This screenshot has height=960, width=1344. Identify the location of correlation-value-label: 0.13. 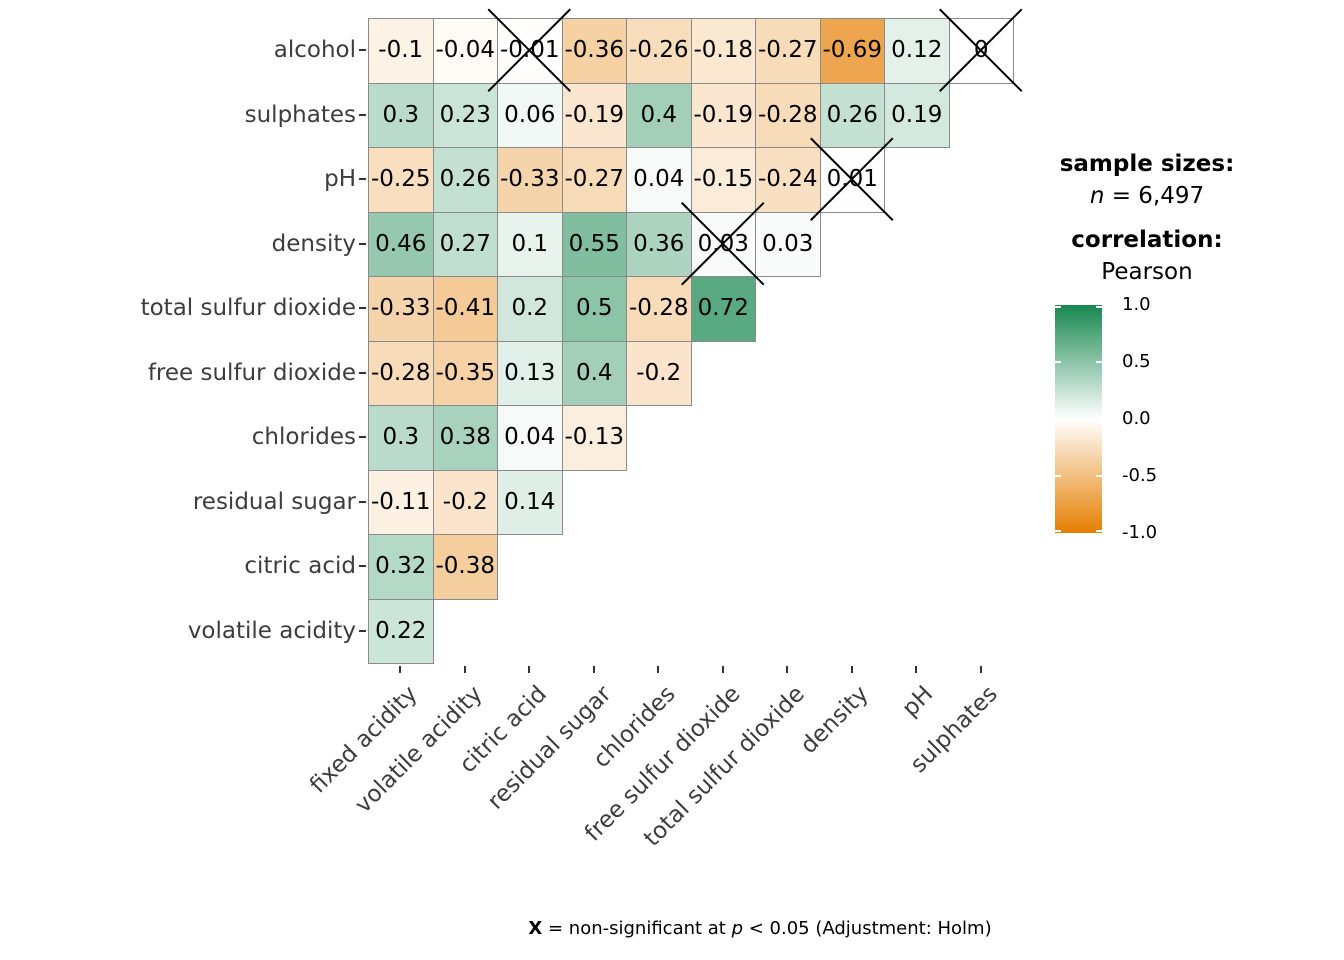
(530, 372).